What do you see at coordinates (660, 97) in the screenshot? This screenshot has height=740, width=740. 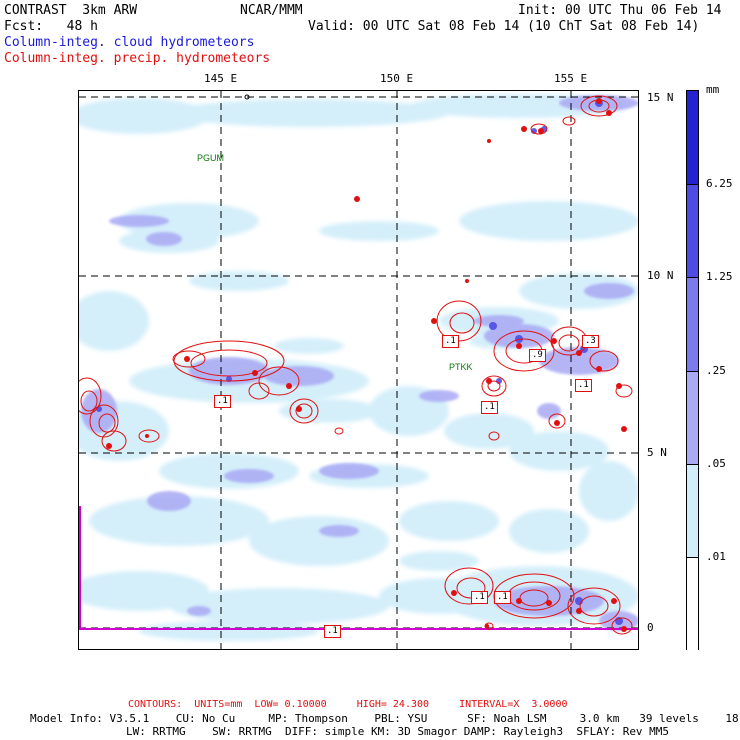 I see `lat-label-15n: 15 N` at bounding box center [660, 97].